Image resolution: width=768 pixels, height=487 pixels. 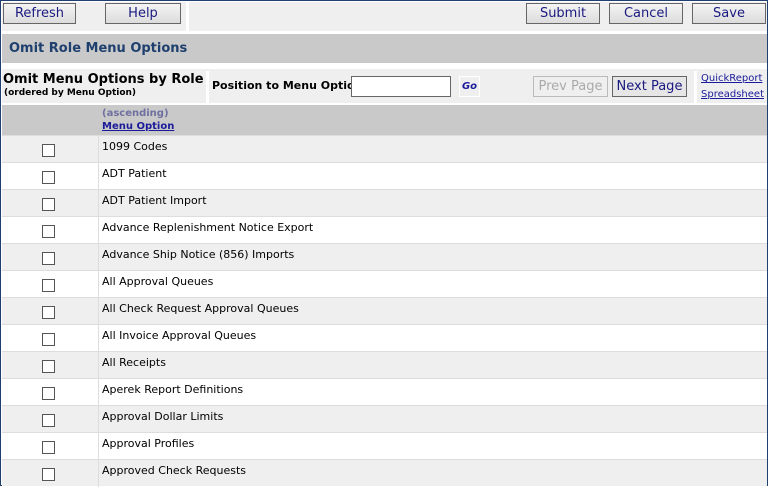 I want to click on sort-order: (ascending), so click(x=135, y=113).